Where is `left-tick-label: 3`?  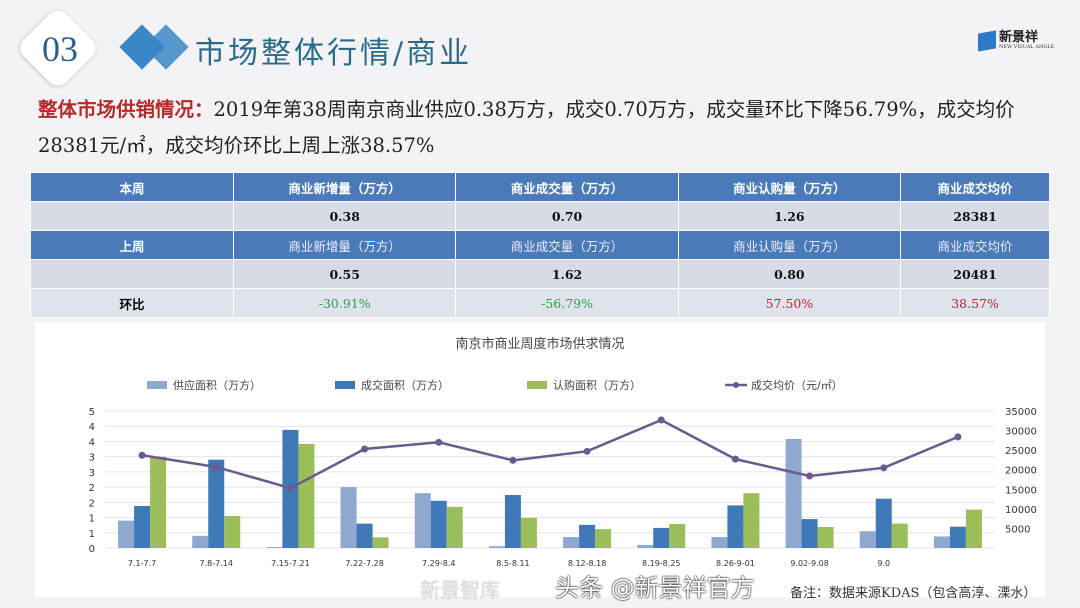
left-tick-label: 3 is located at coordinates (92, 458).